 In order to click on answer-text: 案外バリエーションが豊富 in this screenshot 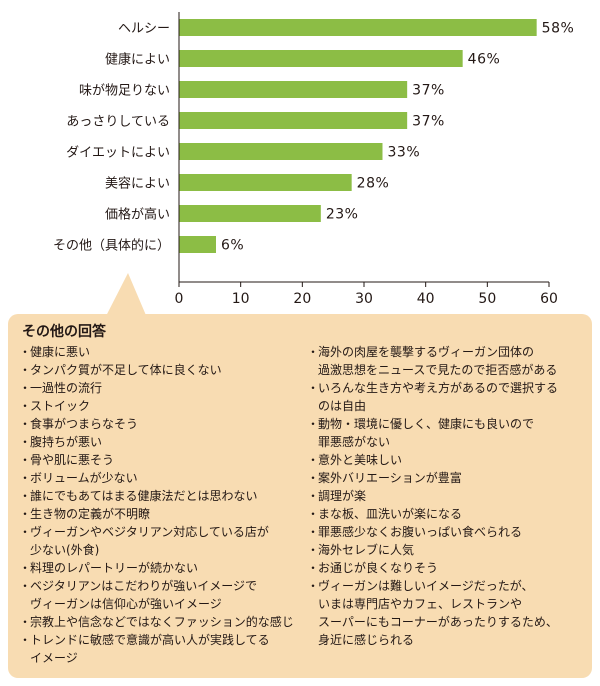, I will do `click(390, 478)`.